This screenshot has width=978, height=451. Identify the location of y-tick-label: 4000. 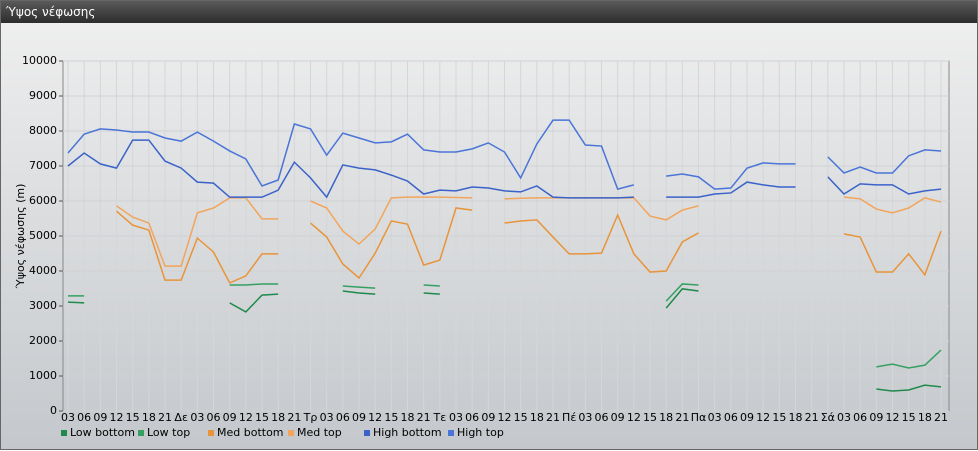
(43, 270).